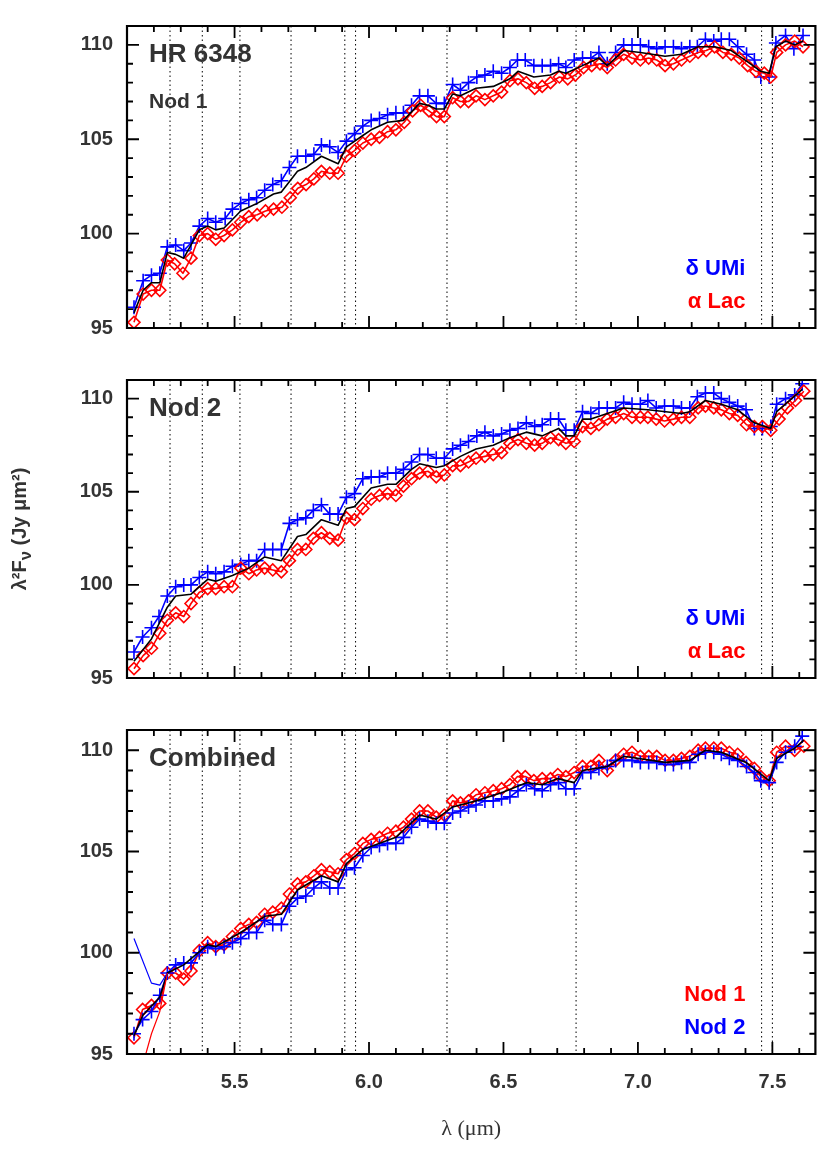 The image size is (824, 1150). I want to click on x-axis-title: λ (μm), so click(471, 1127).